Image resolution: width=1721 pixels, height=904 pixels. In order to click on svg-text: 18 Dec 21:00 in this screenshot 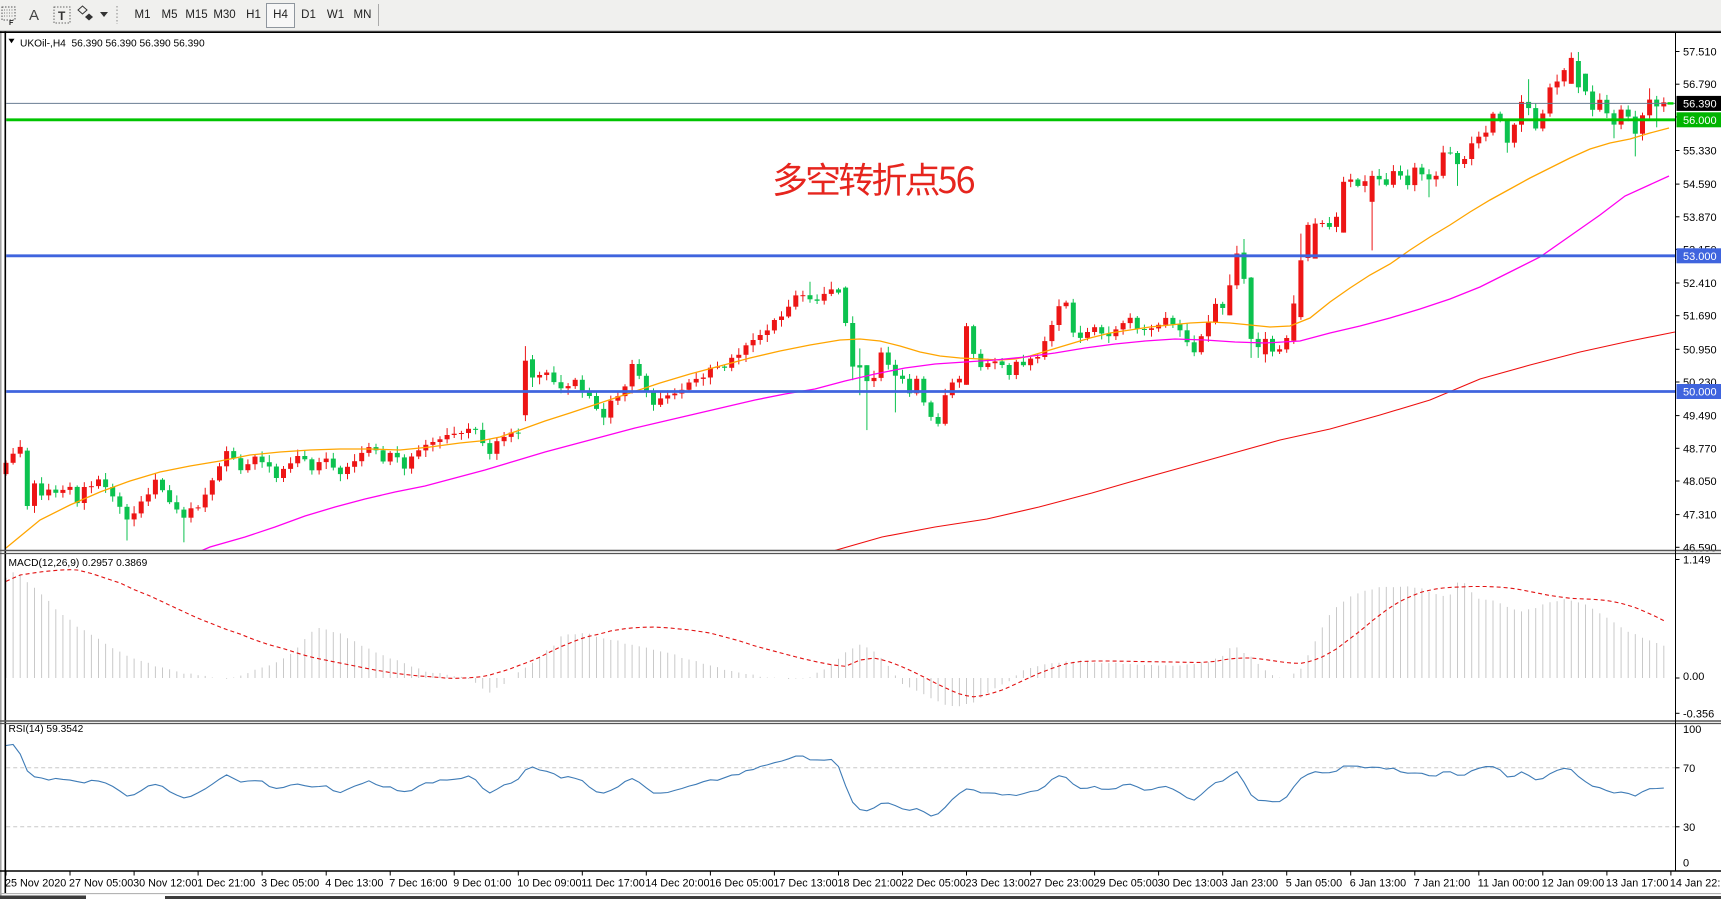, I will do `click(870, 884)`.